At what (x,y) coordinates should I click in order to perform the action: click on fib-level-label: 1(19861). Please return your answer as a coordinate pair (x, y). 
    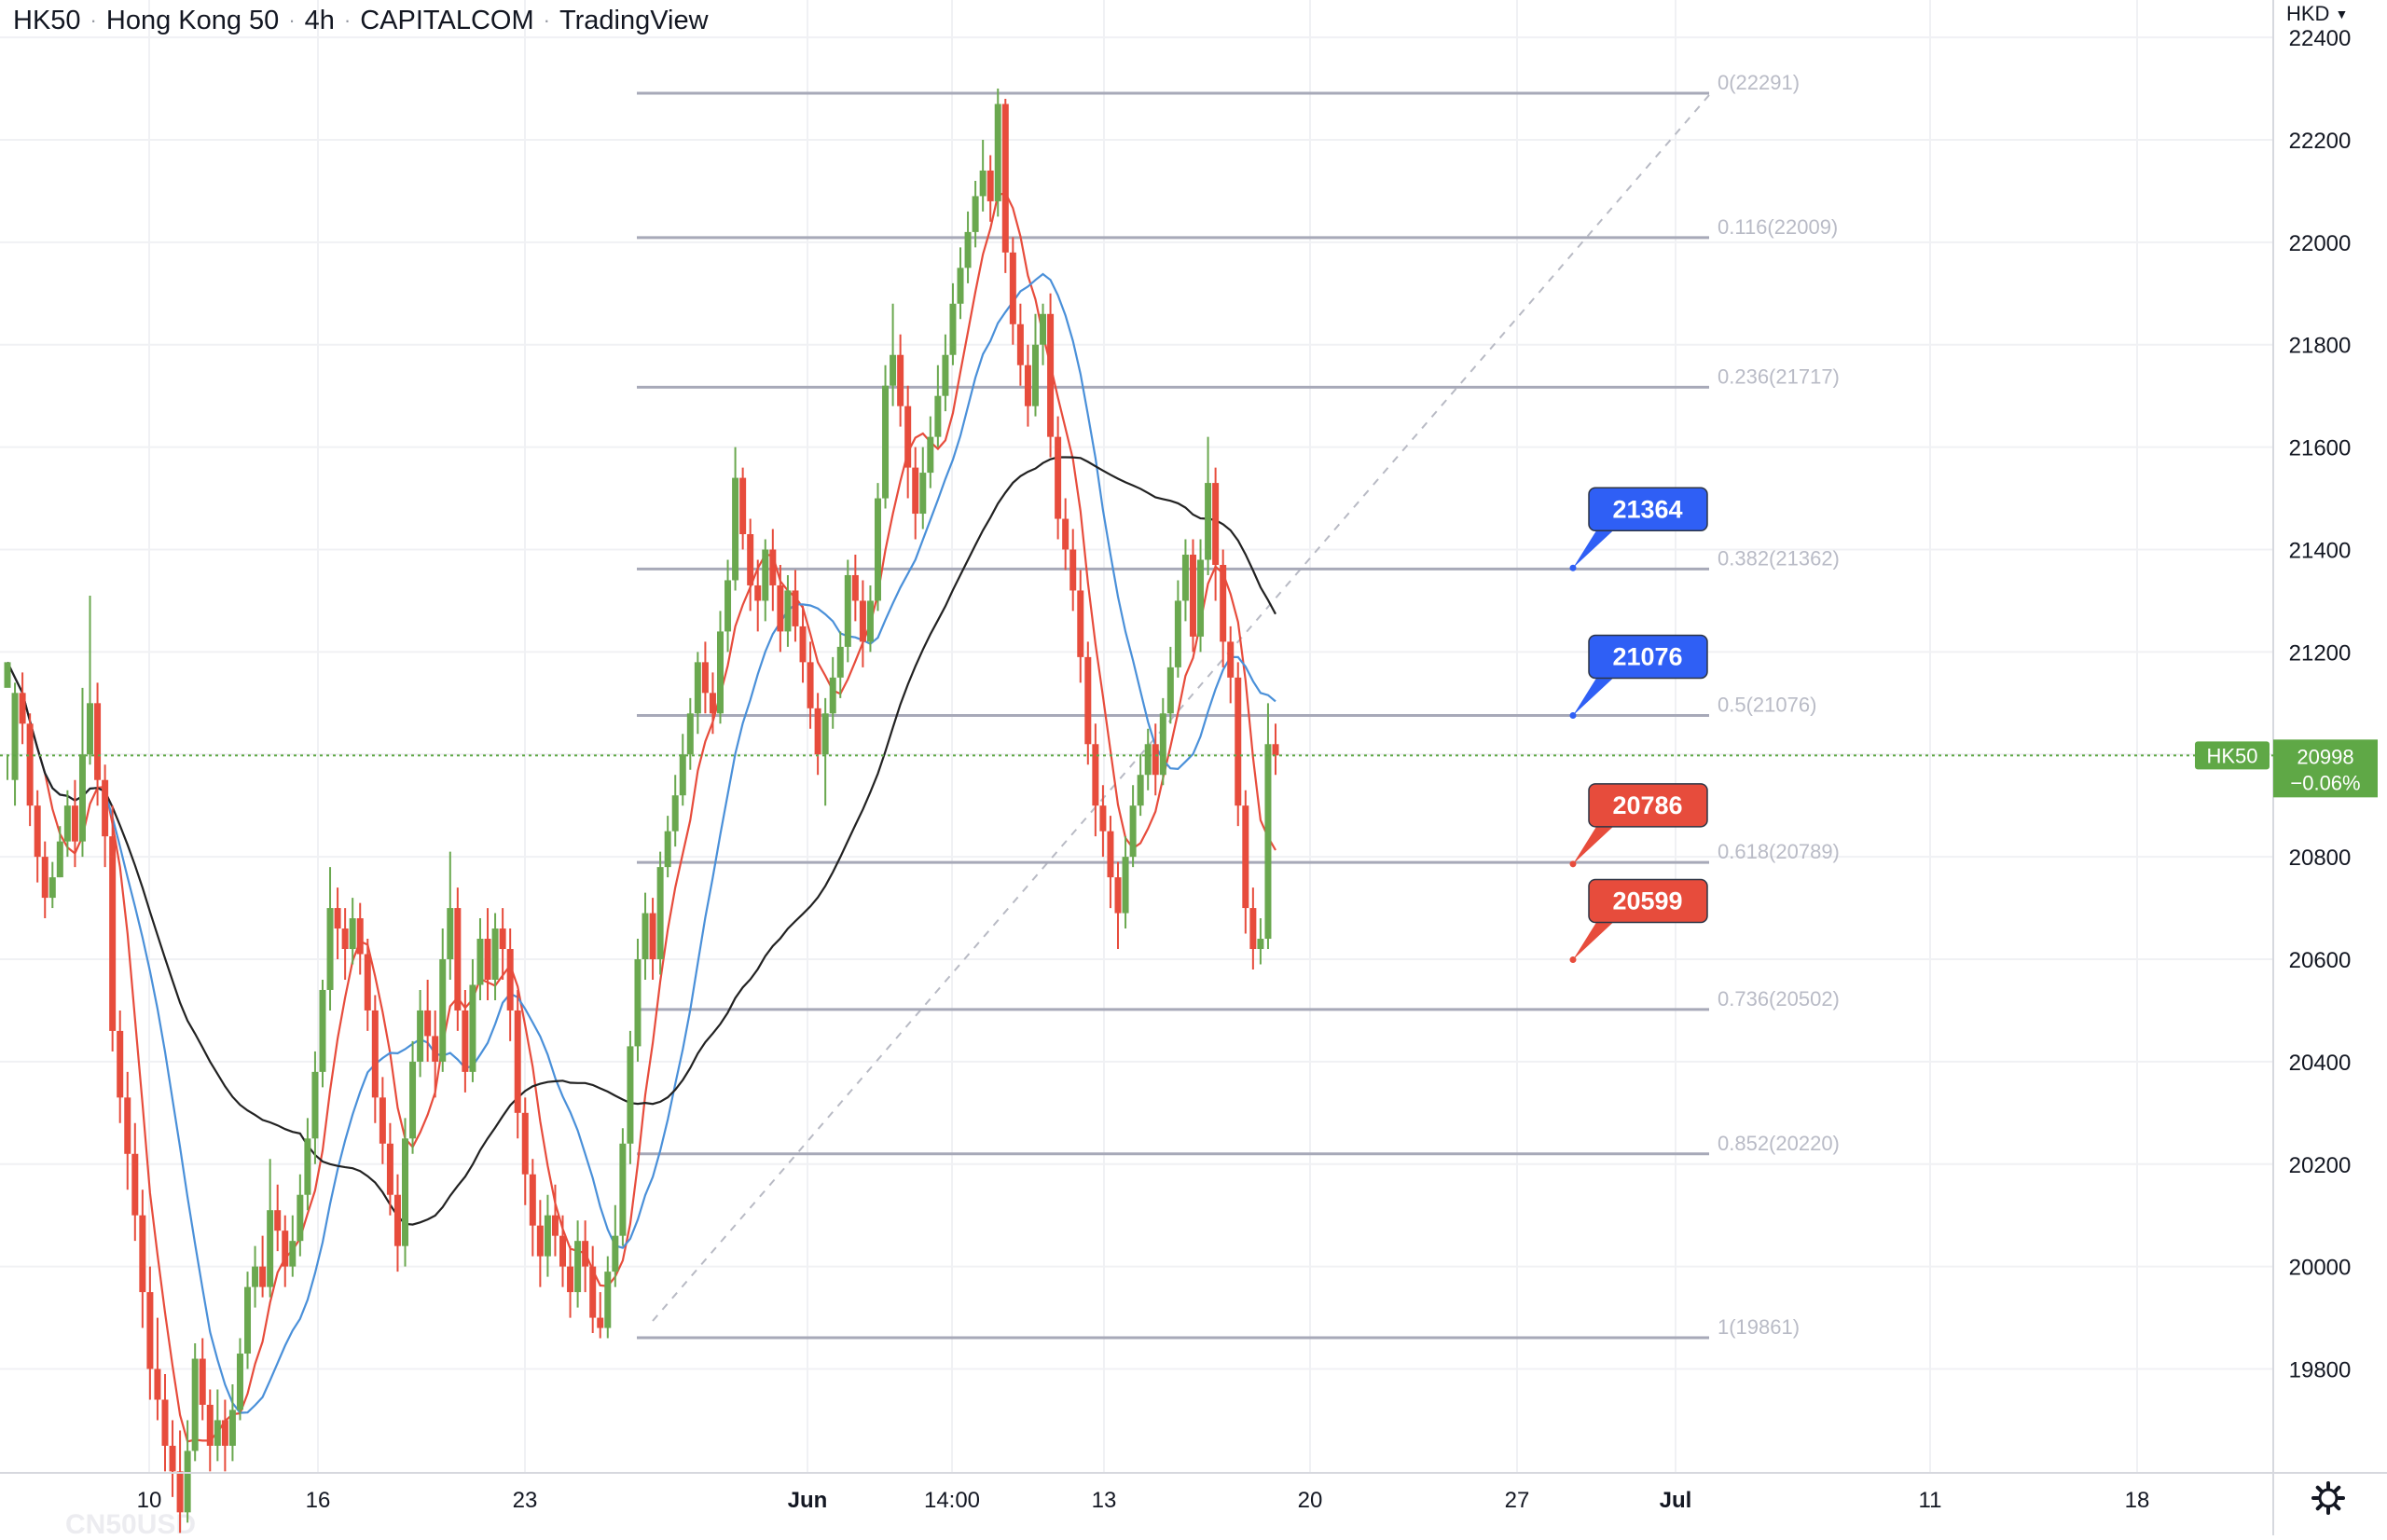
    Looking at the image, I should click on (1759, 1327).